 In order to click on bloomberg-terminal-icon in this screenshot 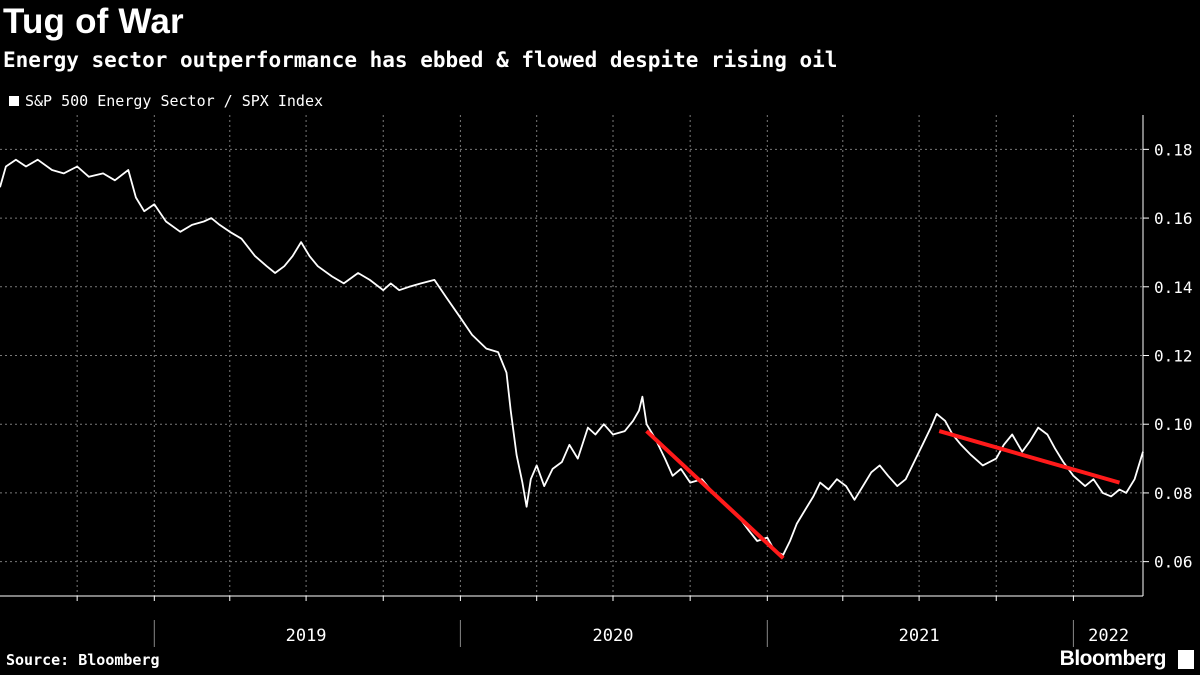, I will do `click(1186, 659)`.